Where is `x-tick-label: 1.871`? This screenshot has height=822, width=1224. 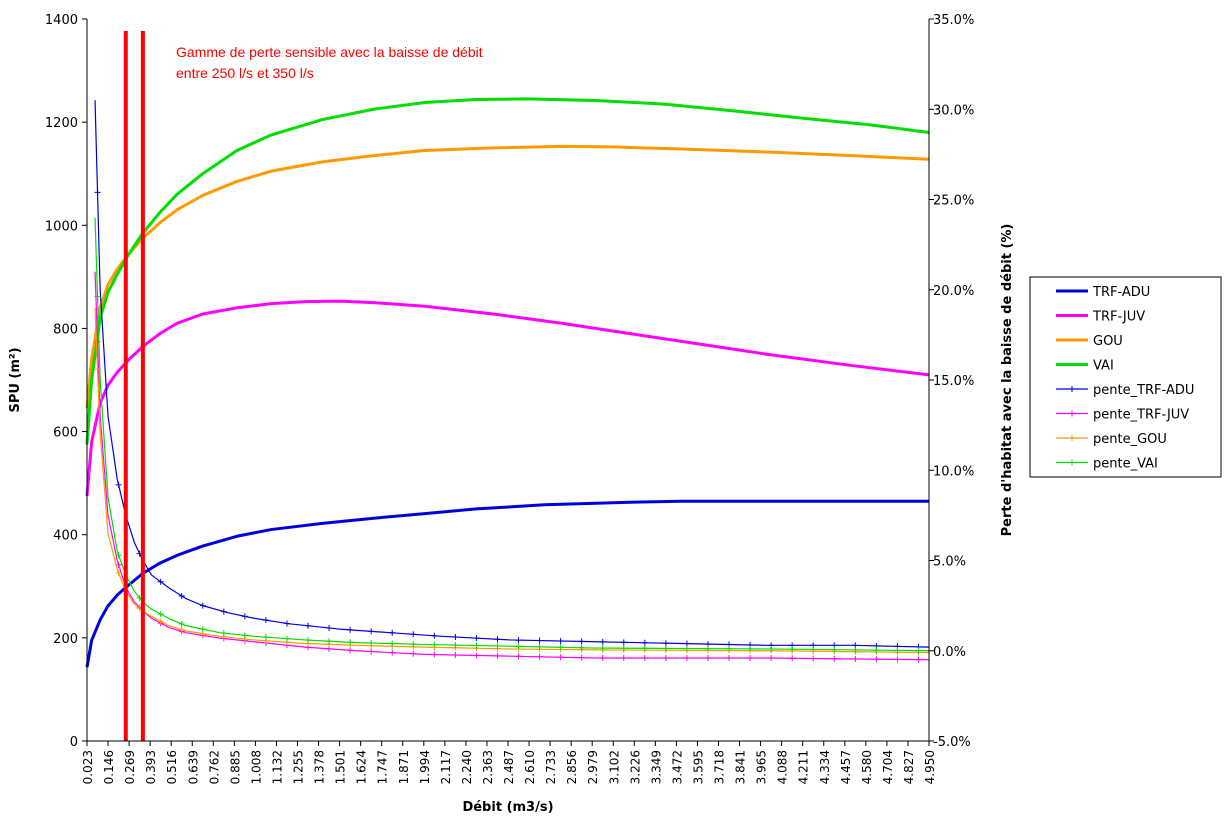 x-tick-label: 1.871 is located at coordinates (404, 767).